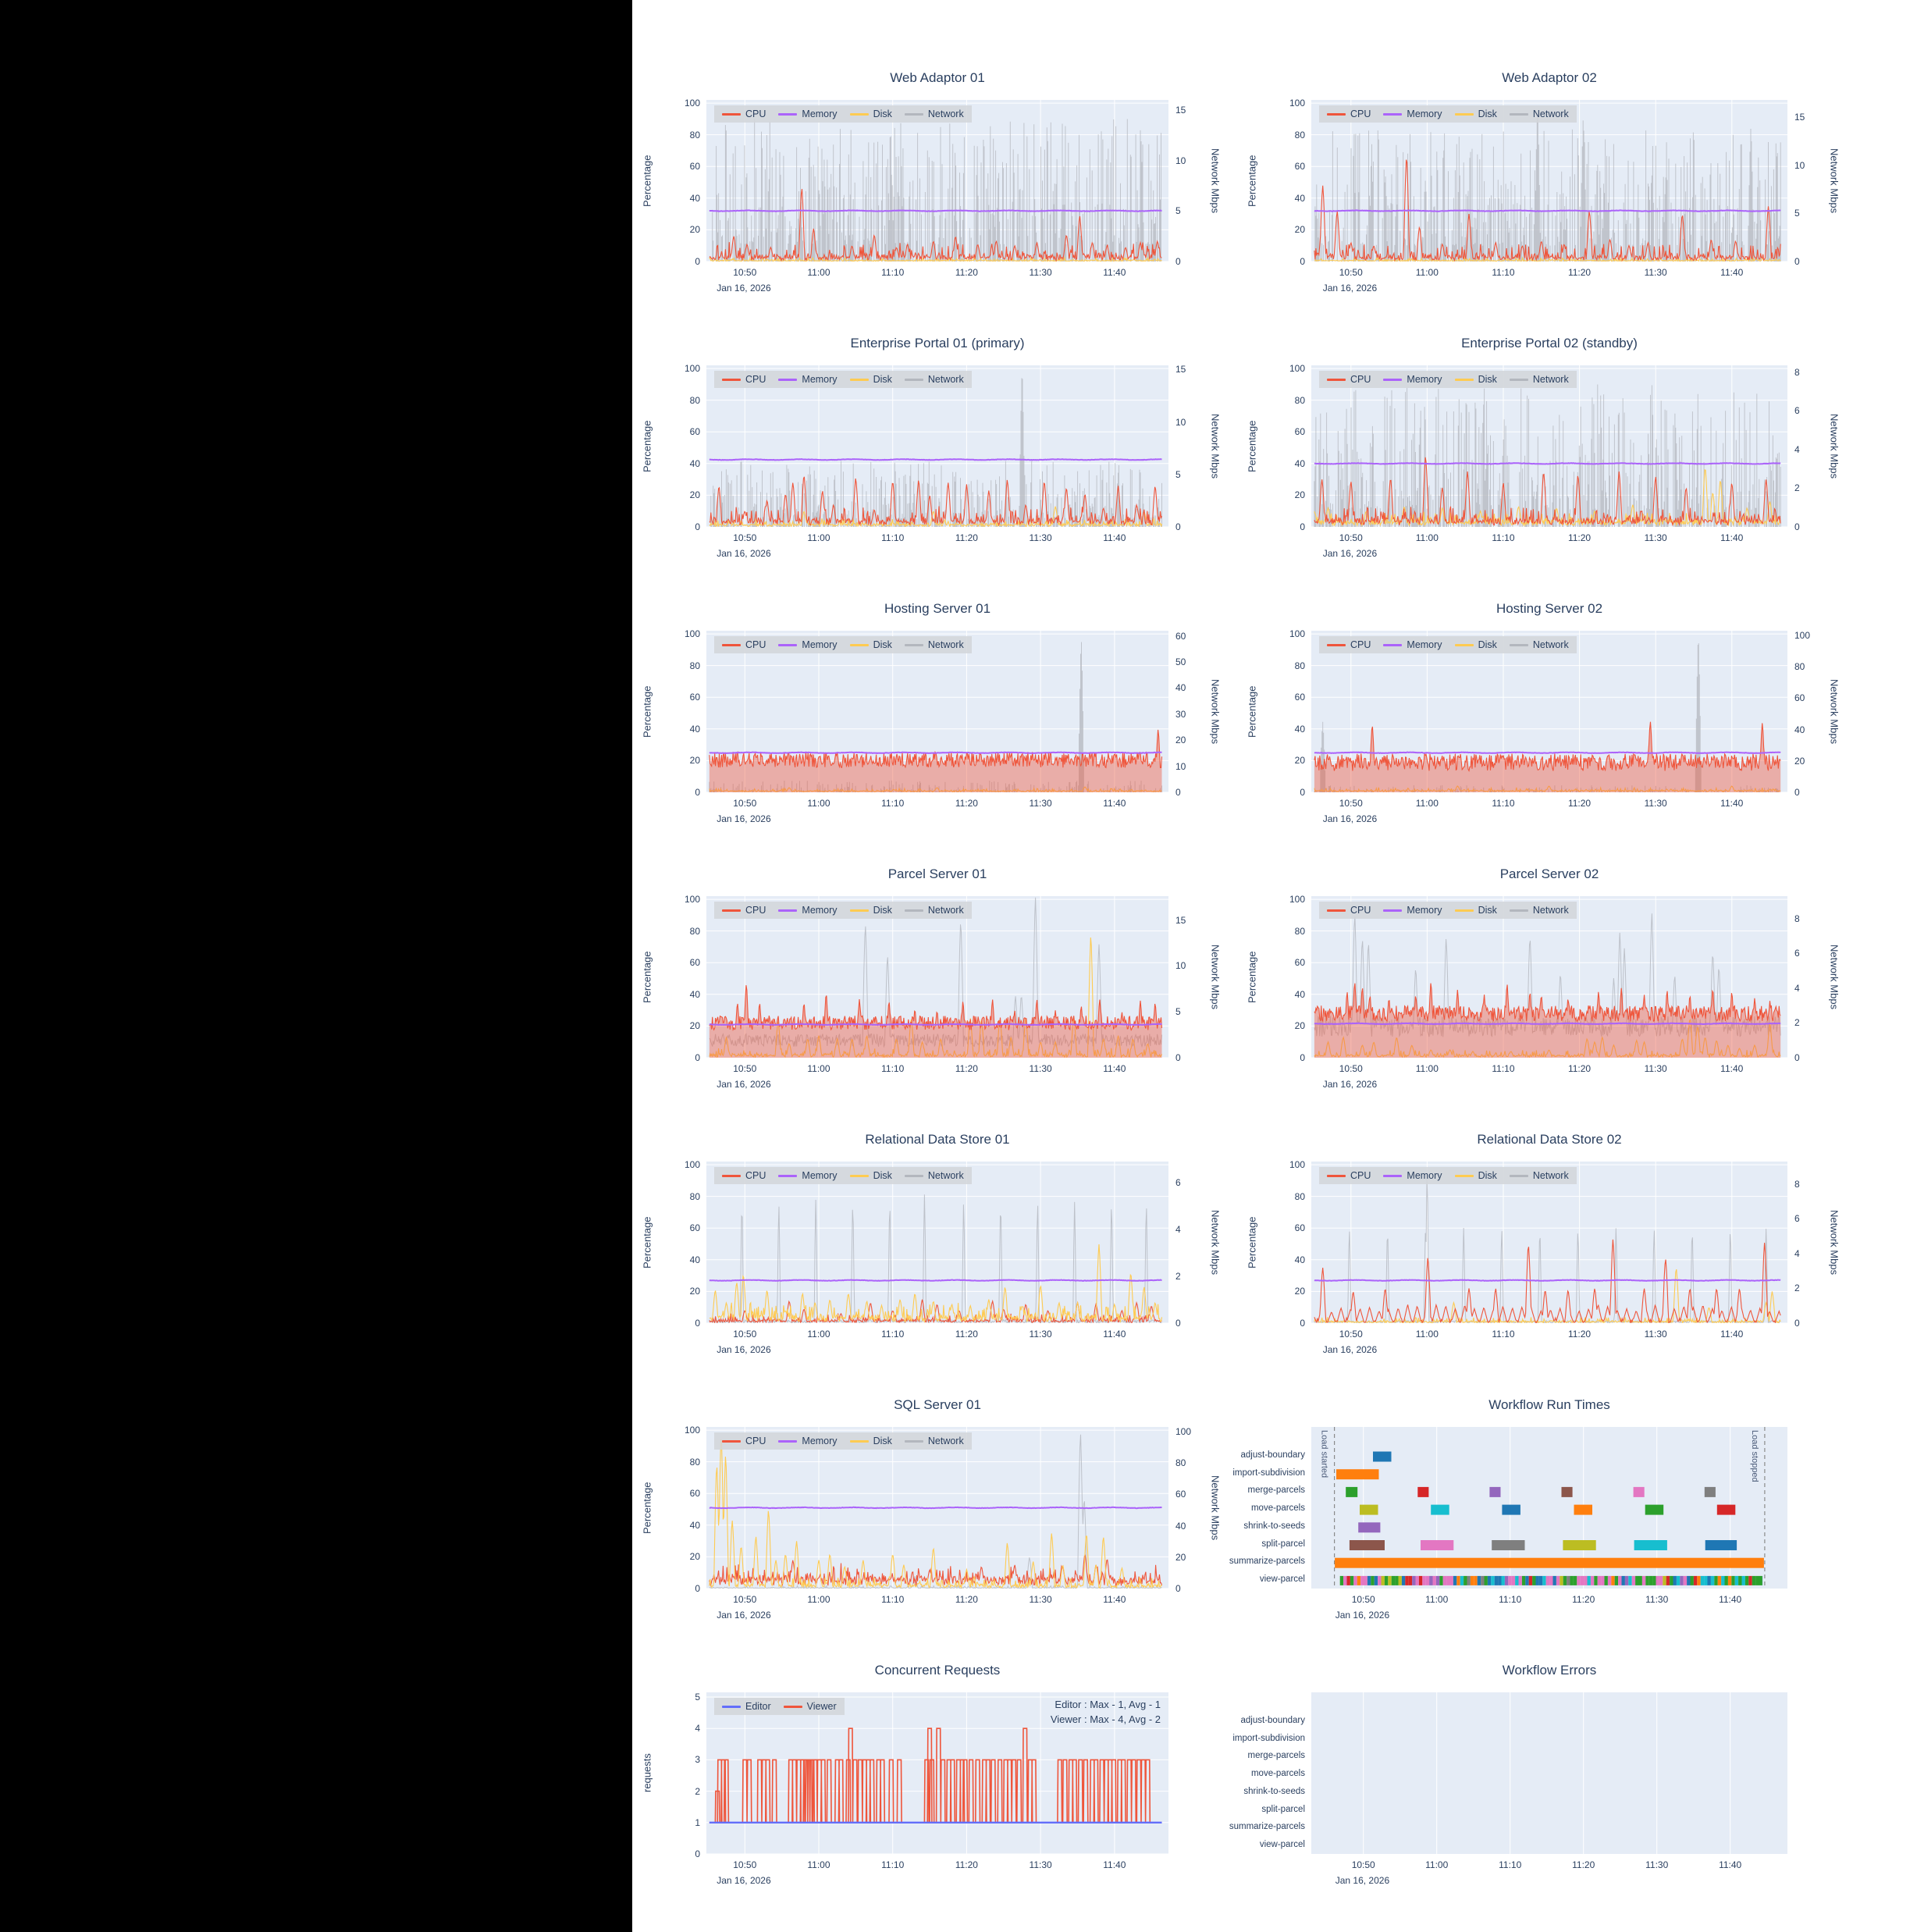 The image size is (1917, 1932). Describe the element at coordinates (694, 432) in the screenshot. I see `y-tick-left: 60` at that location.